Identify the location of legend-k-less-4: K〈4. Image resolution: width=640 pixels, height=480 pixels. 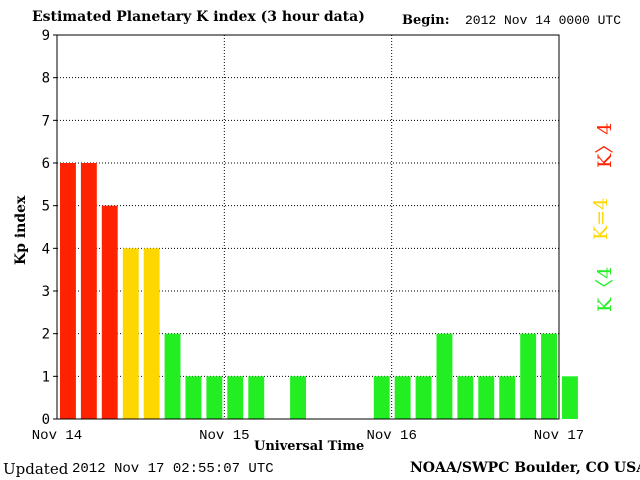
(605, 289).